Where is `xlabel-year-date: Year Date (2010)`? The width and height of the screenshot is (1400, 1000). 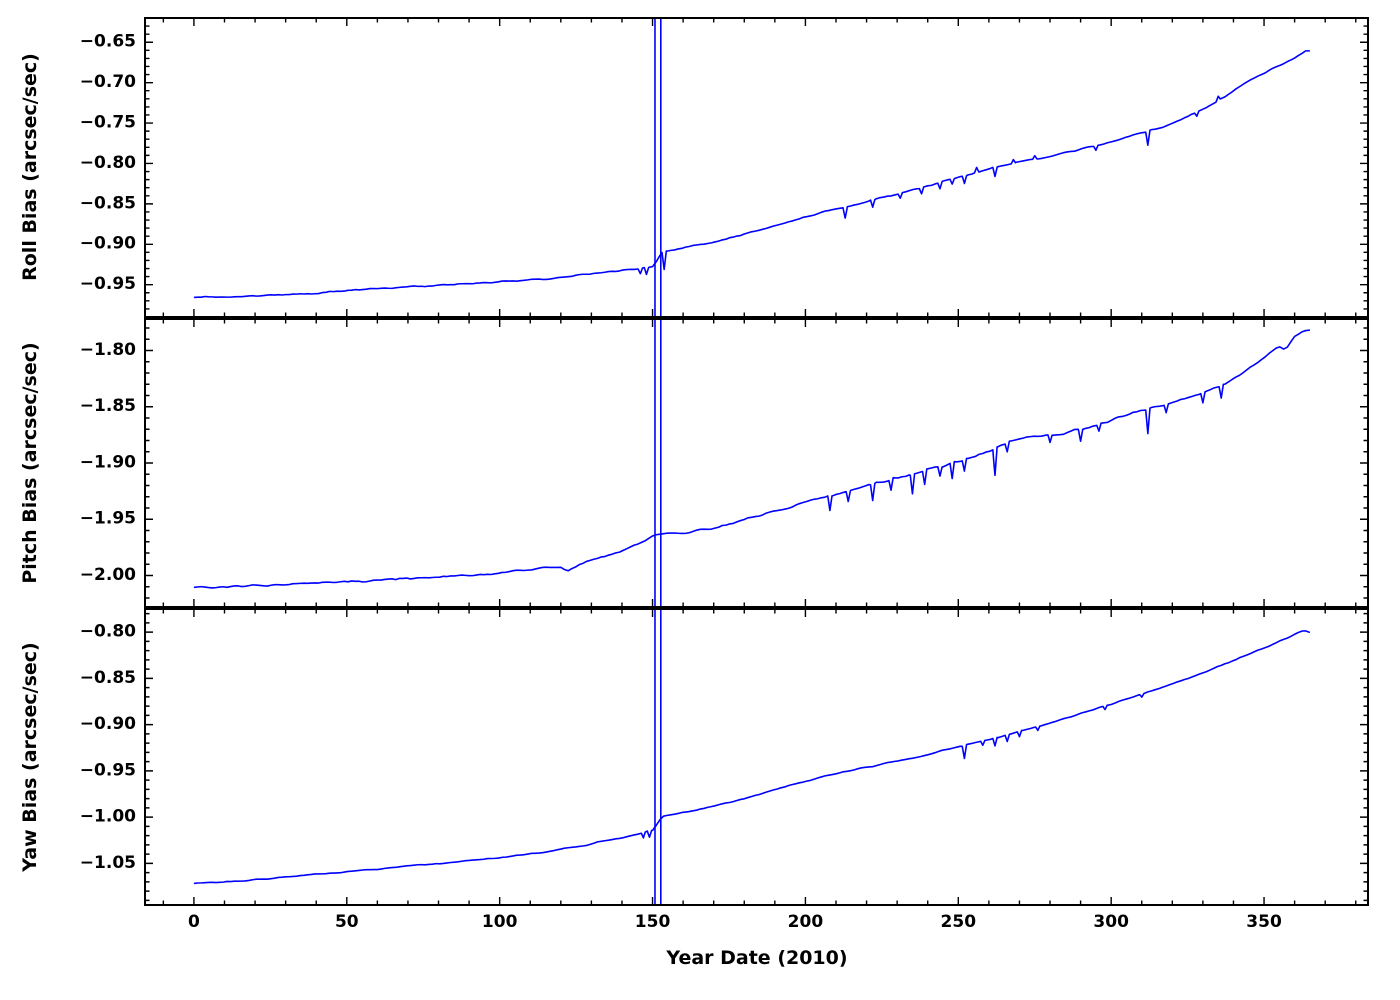
xlabel-year-date: Year Date (2010) is located at coordinates (757, 958).